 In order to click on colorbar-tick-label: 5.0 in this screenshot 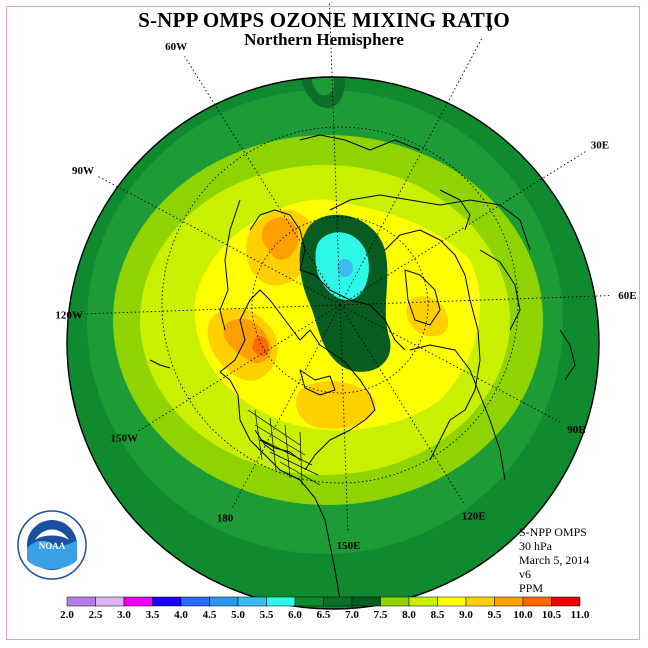, I will do `click(238, 615)`.